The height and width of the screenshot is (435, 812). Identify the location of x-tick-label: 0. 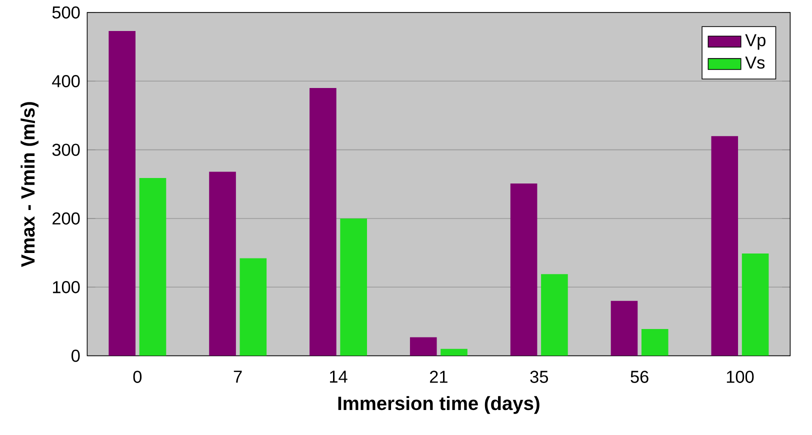
(137, 377).